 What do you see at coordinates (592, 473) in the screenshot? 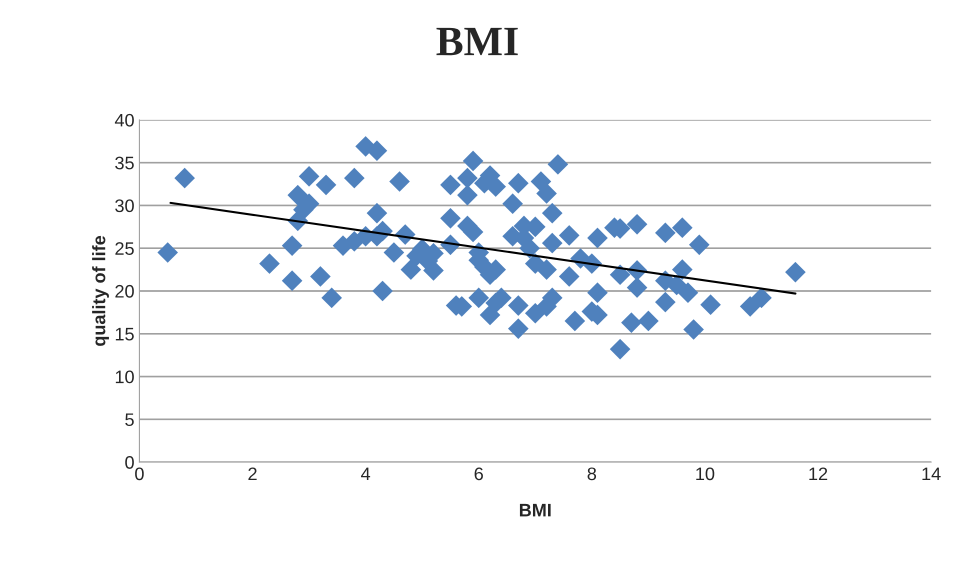
I see `x-tick-label: 8` at bounding box center [592, 473].